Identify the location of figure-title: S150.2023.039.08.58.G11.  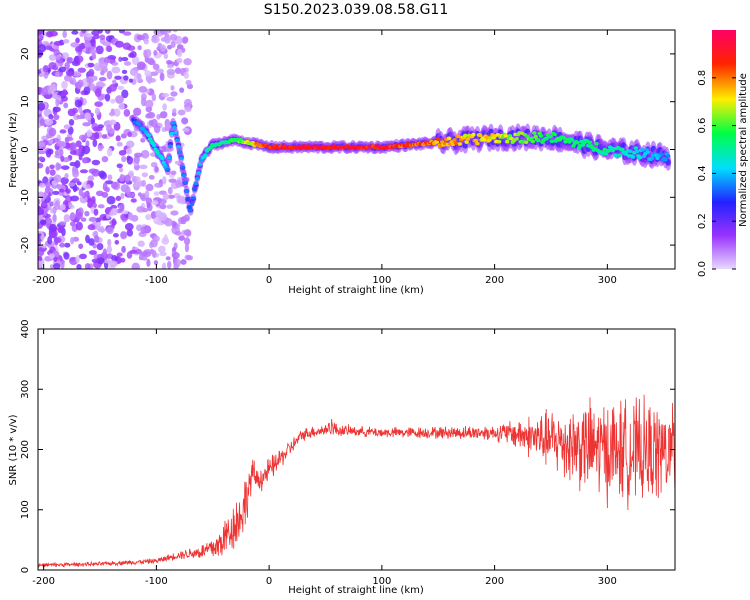
(356, 10).